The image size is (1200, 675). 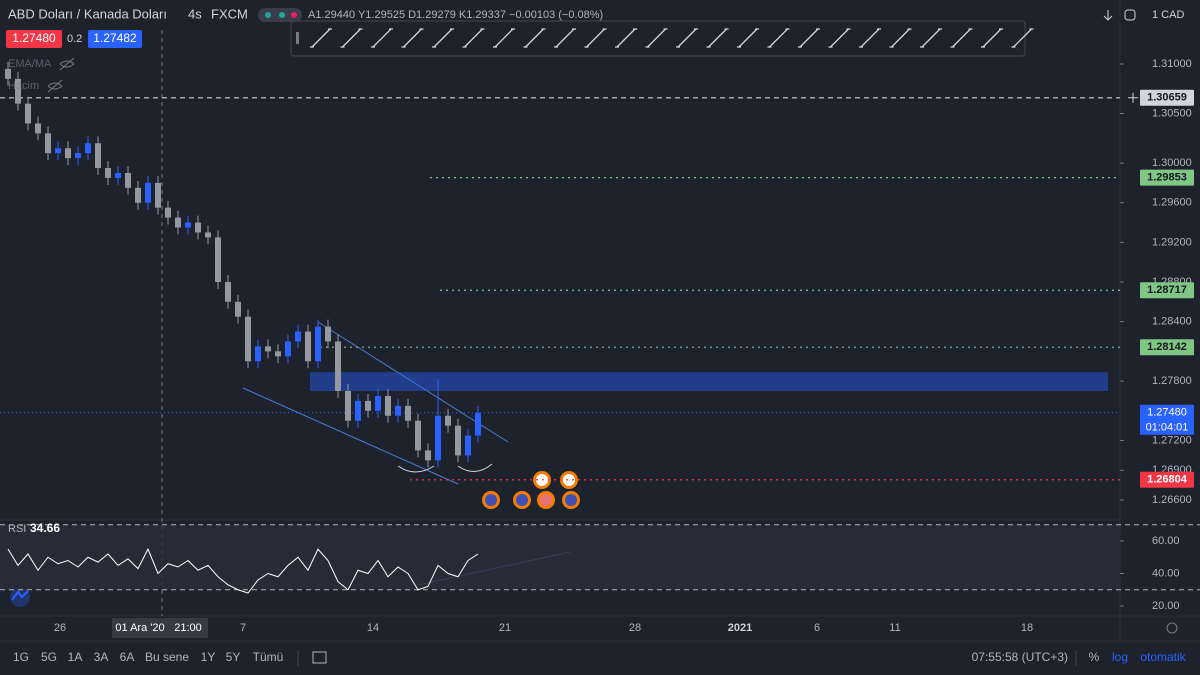 I want to click on range-button: 6A, so click(x=127, y=657).